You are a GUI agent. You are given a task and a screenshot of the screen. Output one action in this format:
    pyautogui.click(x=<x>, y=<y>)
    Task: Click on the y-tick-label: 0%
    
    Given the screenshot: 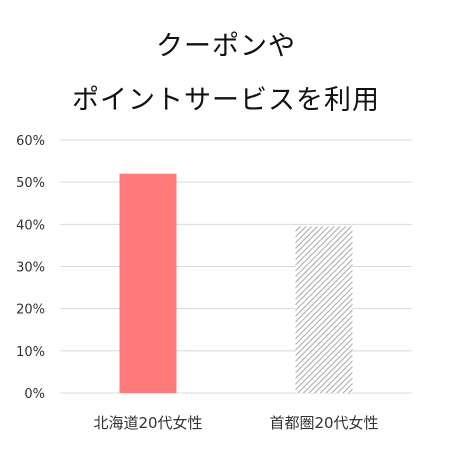 What is the action you would take?
    pyautogui.click(x=34, y=394)
    